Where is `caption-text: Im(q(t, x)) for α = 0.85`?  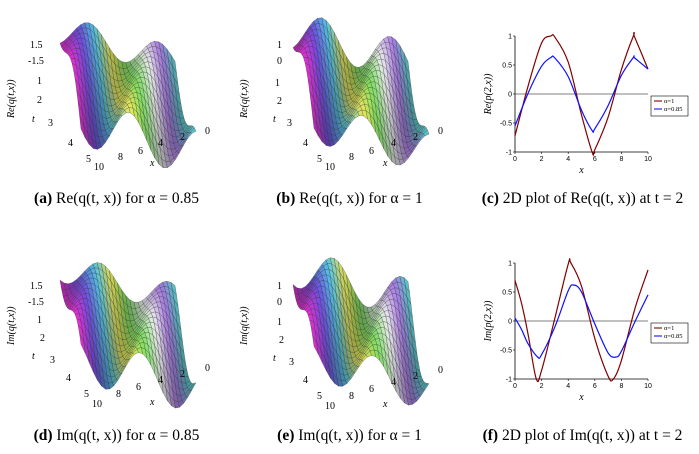 caption-text: Im(q(t, x)) for α = 0.85 is located at coordinates (128, 435).